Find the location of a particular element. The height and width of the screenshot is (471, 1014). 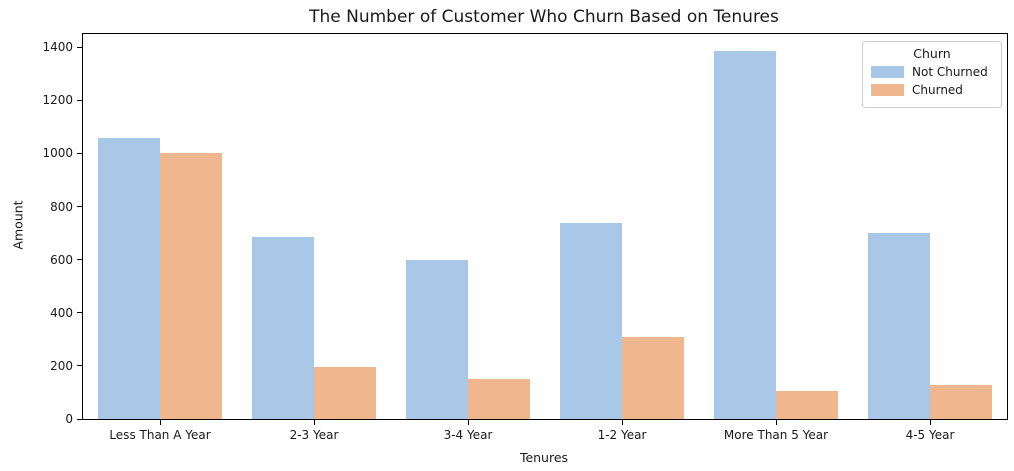

legend-title: Churn is located at coordinates (932, 53).